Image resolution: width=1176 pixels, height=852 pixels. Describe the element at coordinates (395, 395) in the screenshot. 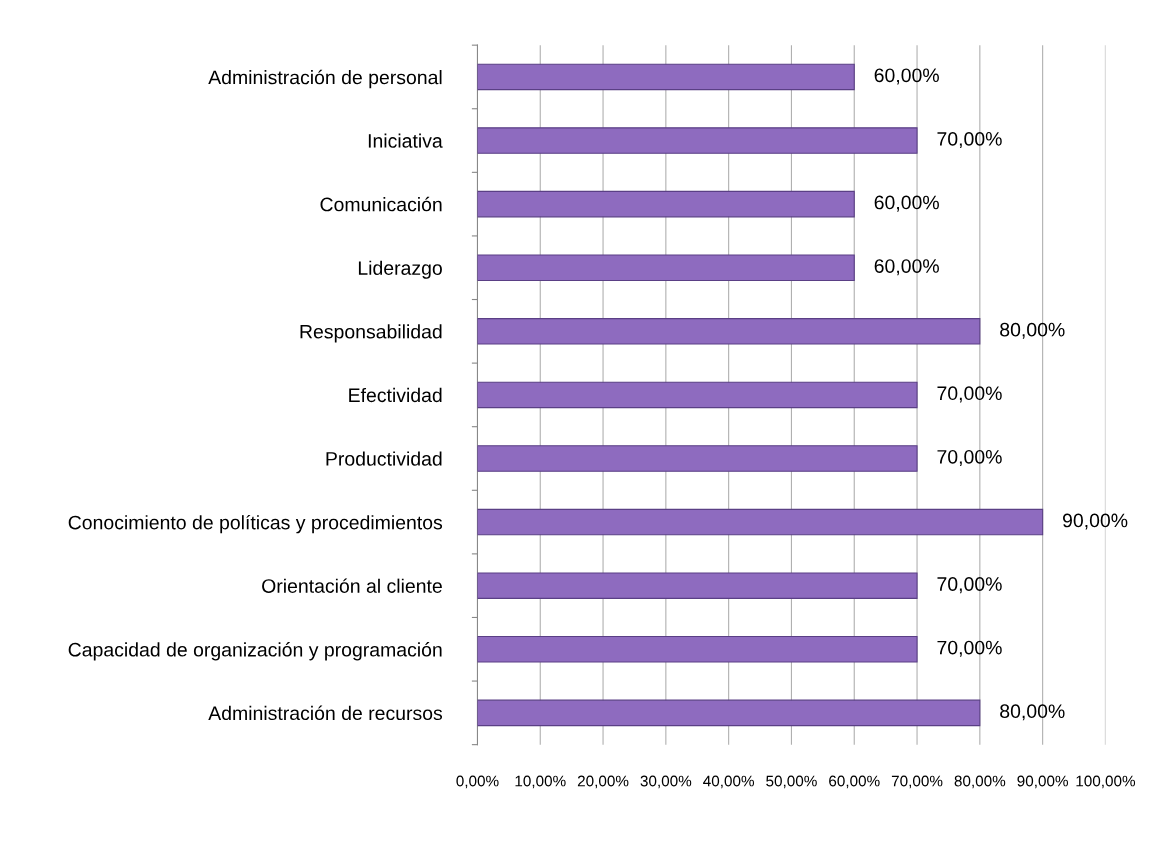

I see `y-tick-label: Efectividad` at that location.